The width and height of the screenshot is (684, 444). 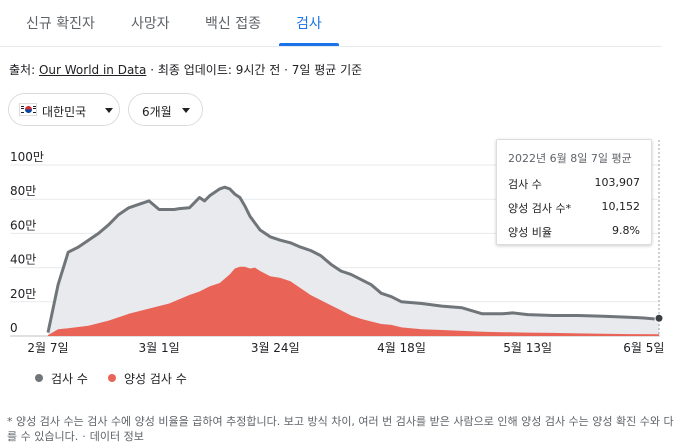 I want to click on x-tick-label: 6월 5일, so click(x=643, y=348).